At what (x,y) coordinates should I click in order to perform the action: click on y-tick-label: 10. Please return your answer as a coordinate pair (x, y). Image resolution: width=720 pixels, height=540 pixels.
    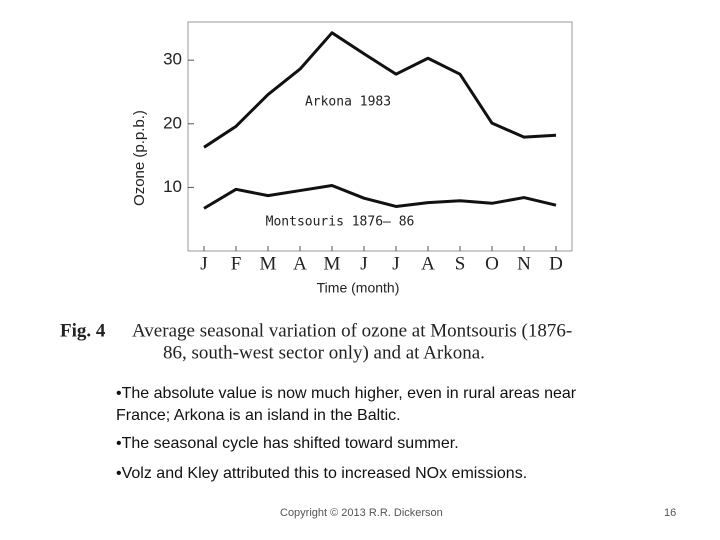
    Looking at the image, I should click on (172, 186).